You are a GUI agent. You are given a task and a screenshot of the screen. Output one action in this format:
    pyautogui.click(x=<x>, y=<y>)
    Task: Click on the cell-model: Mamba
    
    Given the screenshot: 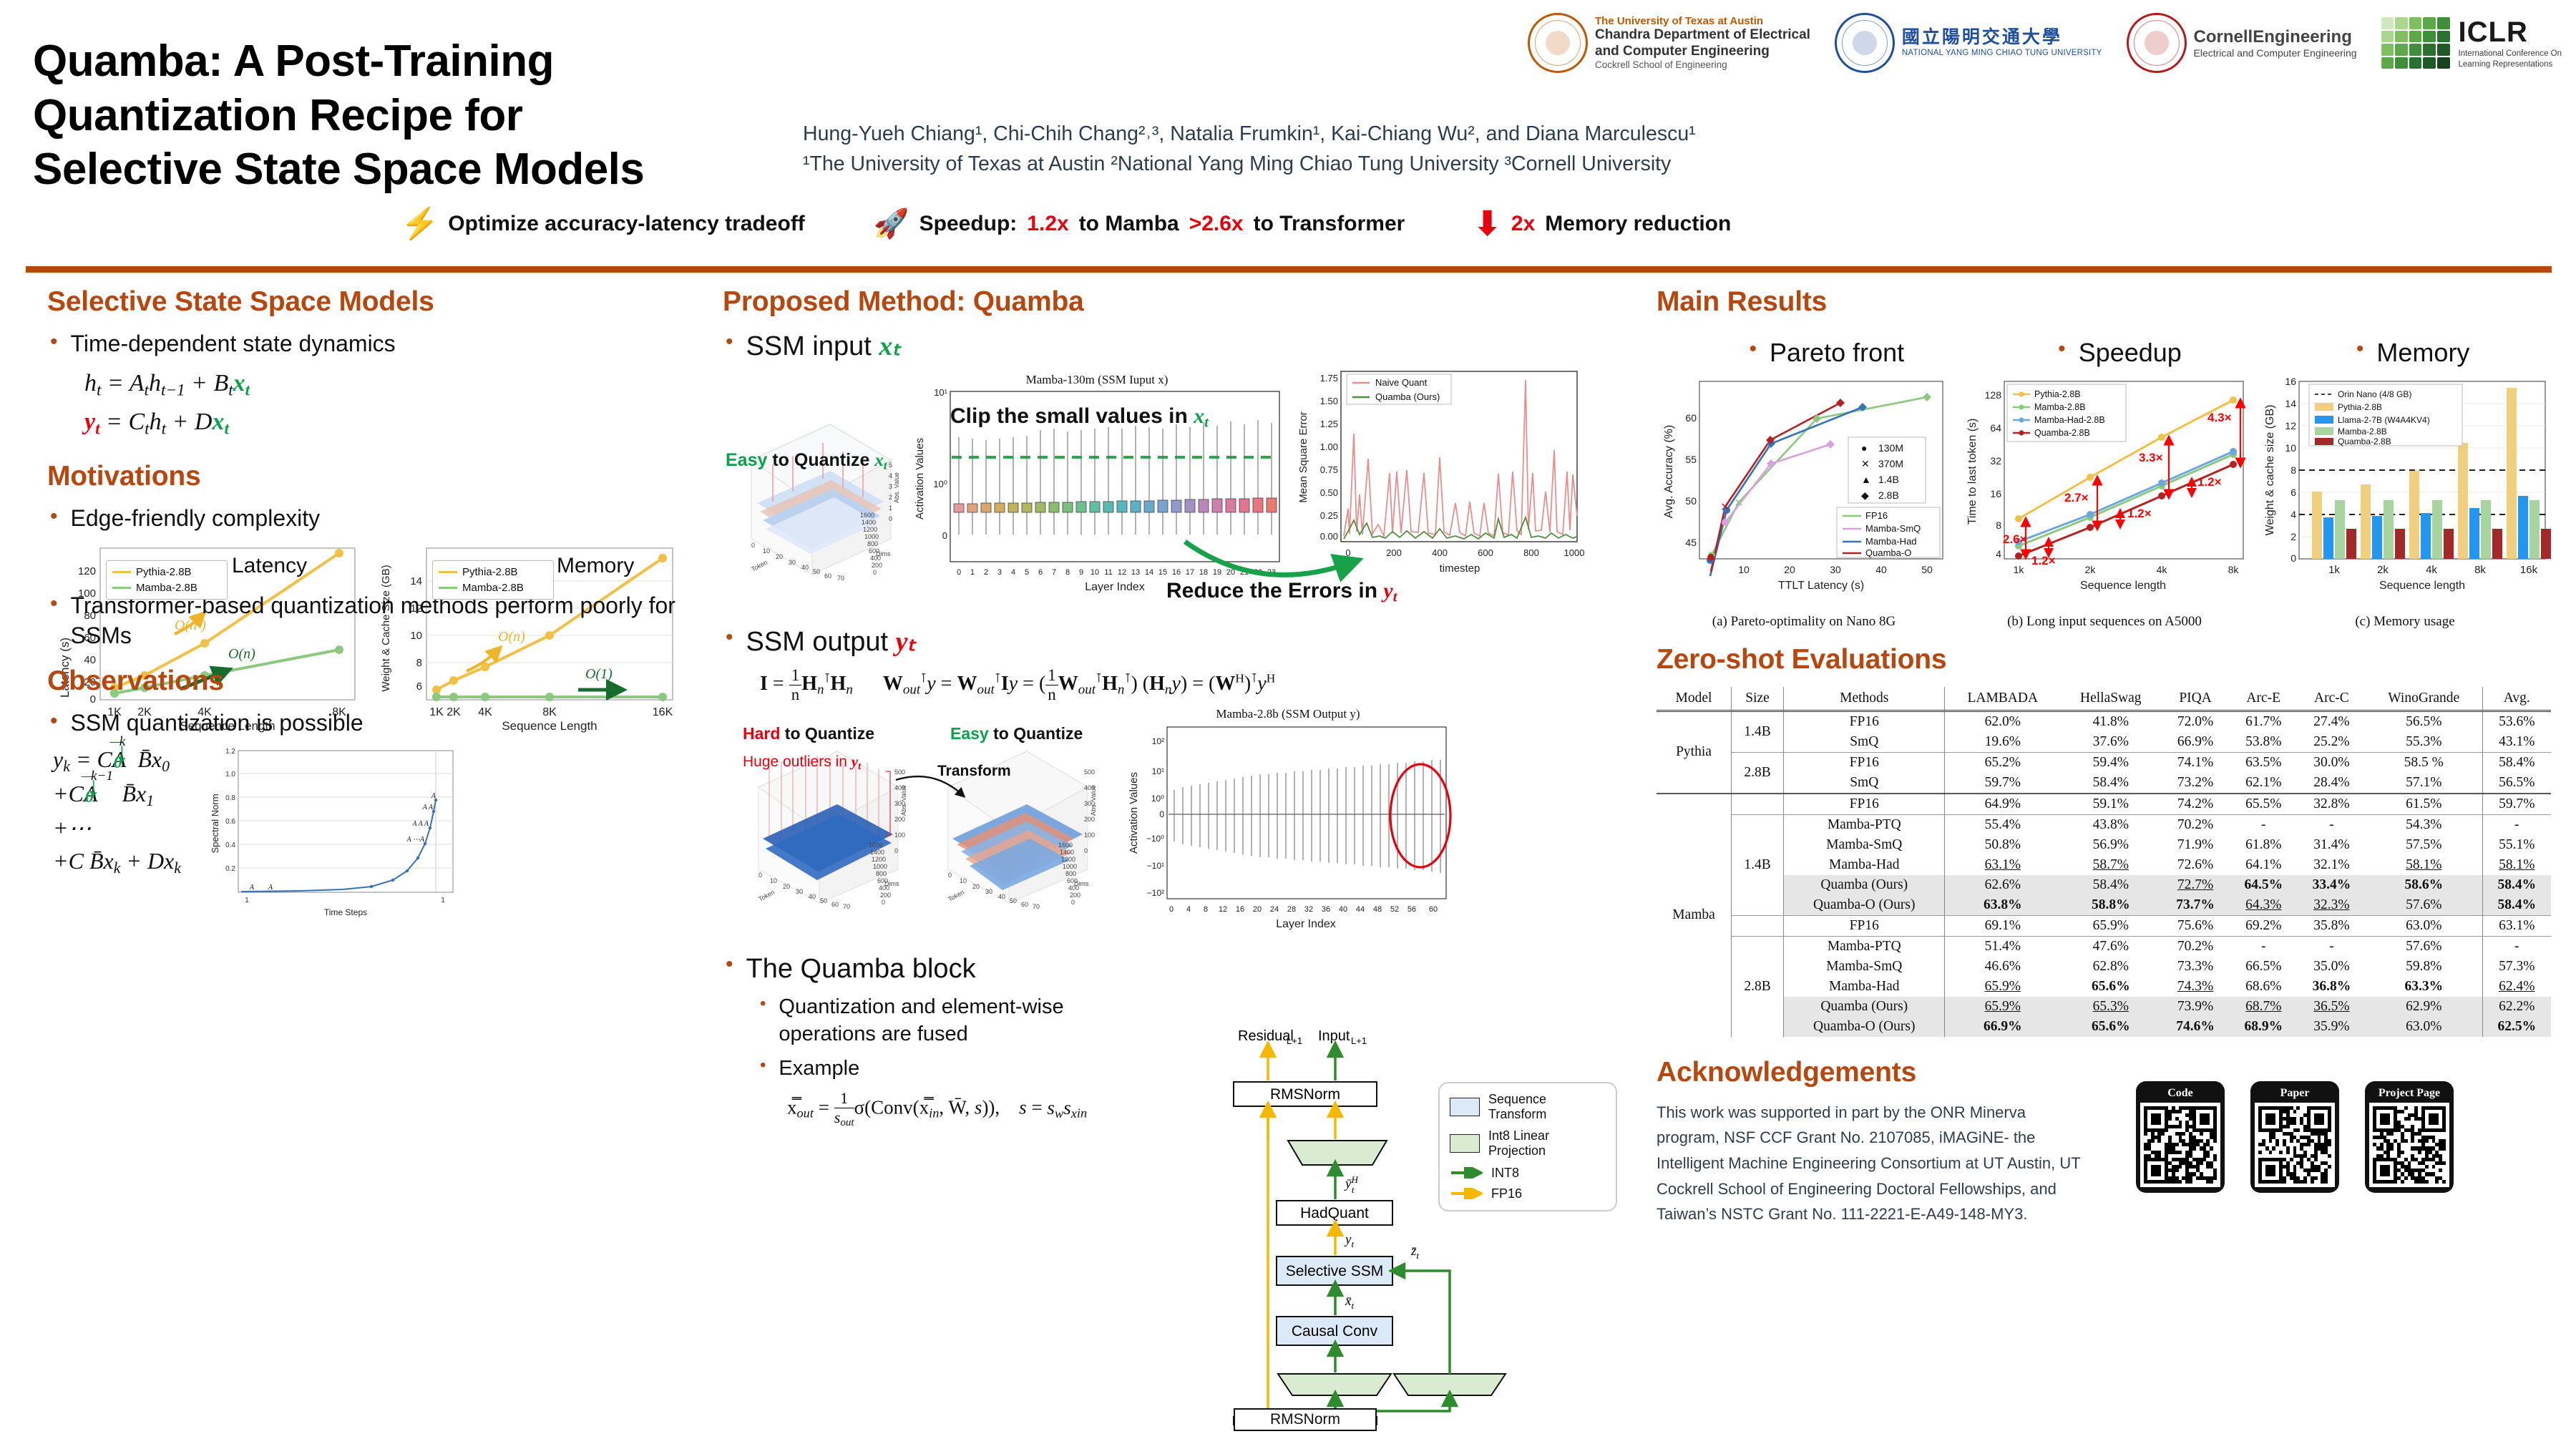 What is the action you would take?
    pyautogui.click(x=1694, y=914)
    